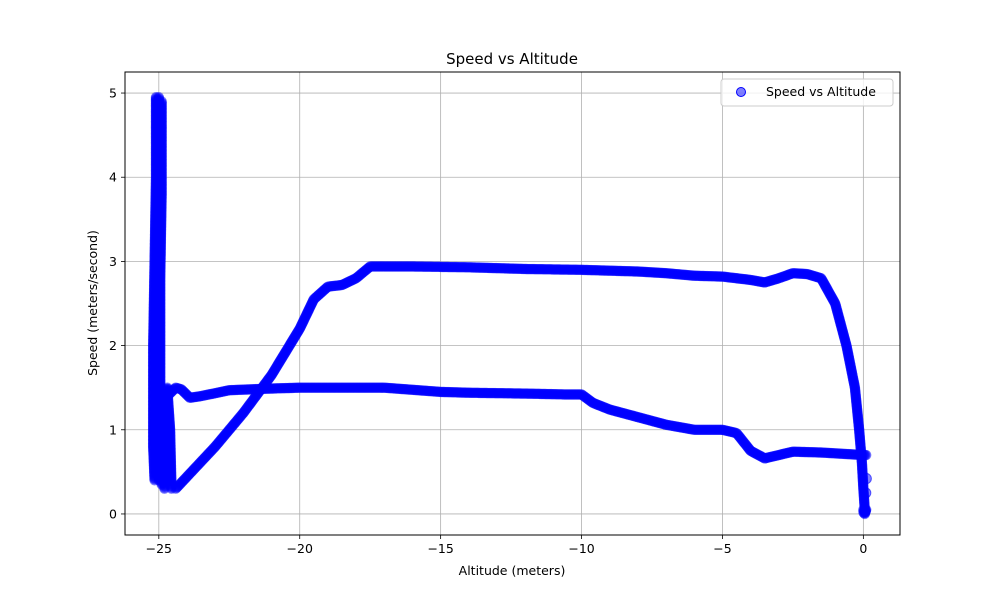  What do you see at coordinates (821, 91) in the screenshot?
I see `legend-label: Speed vs Altitude` at bounding box center [821, 91].